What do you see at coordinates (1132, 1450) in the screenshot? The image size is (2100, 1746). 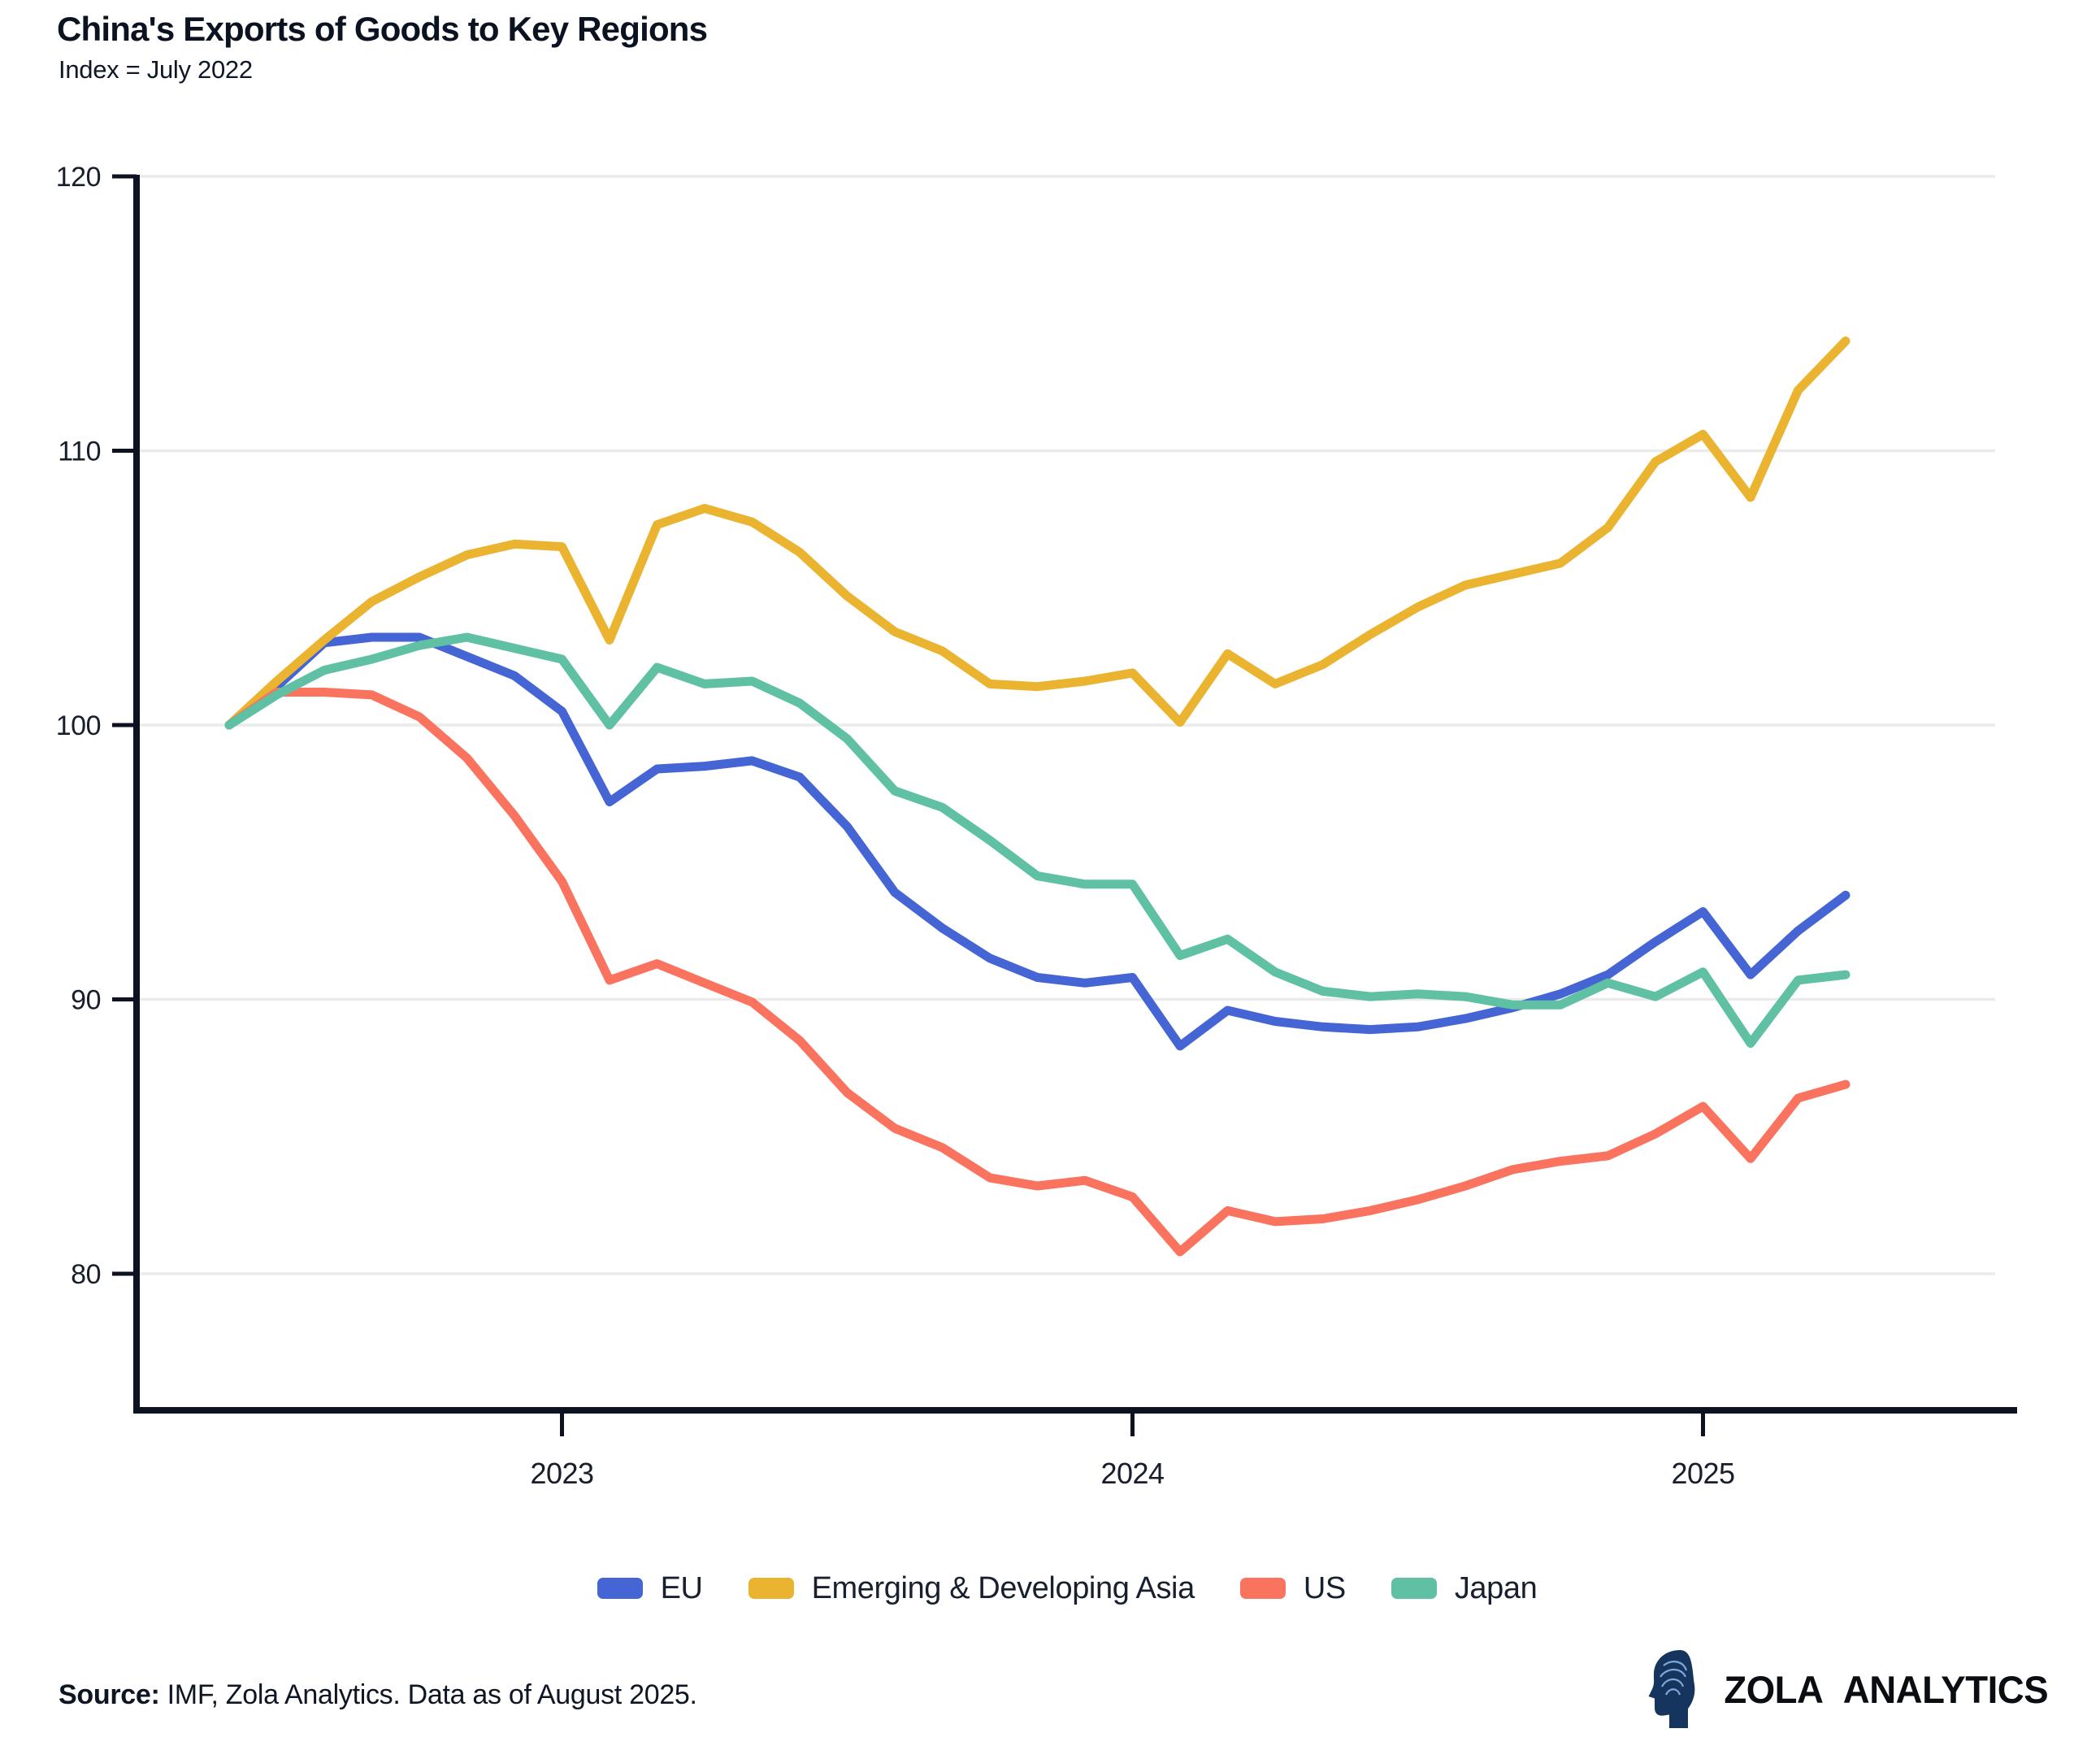 I see `x-axis-ticks: 2023 2024 2025` at bounding box center [1132, 1450].